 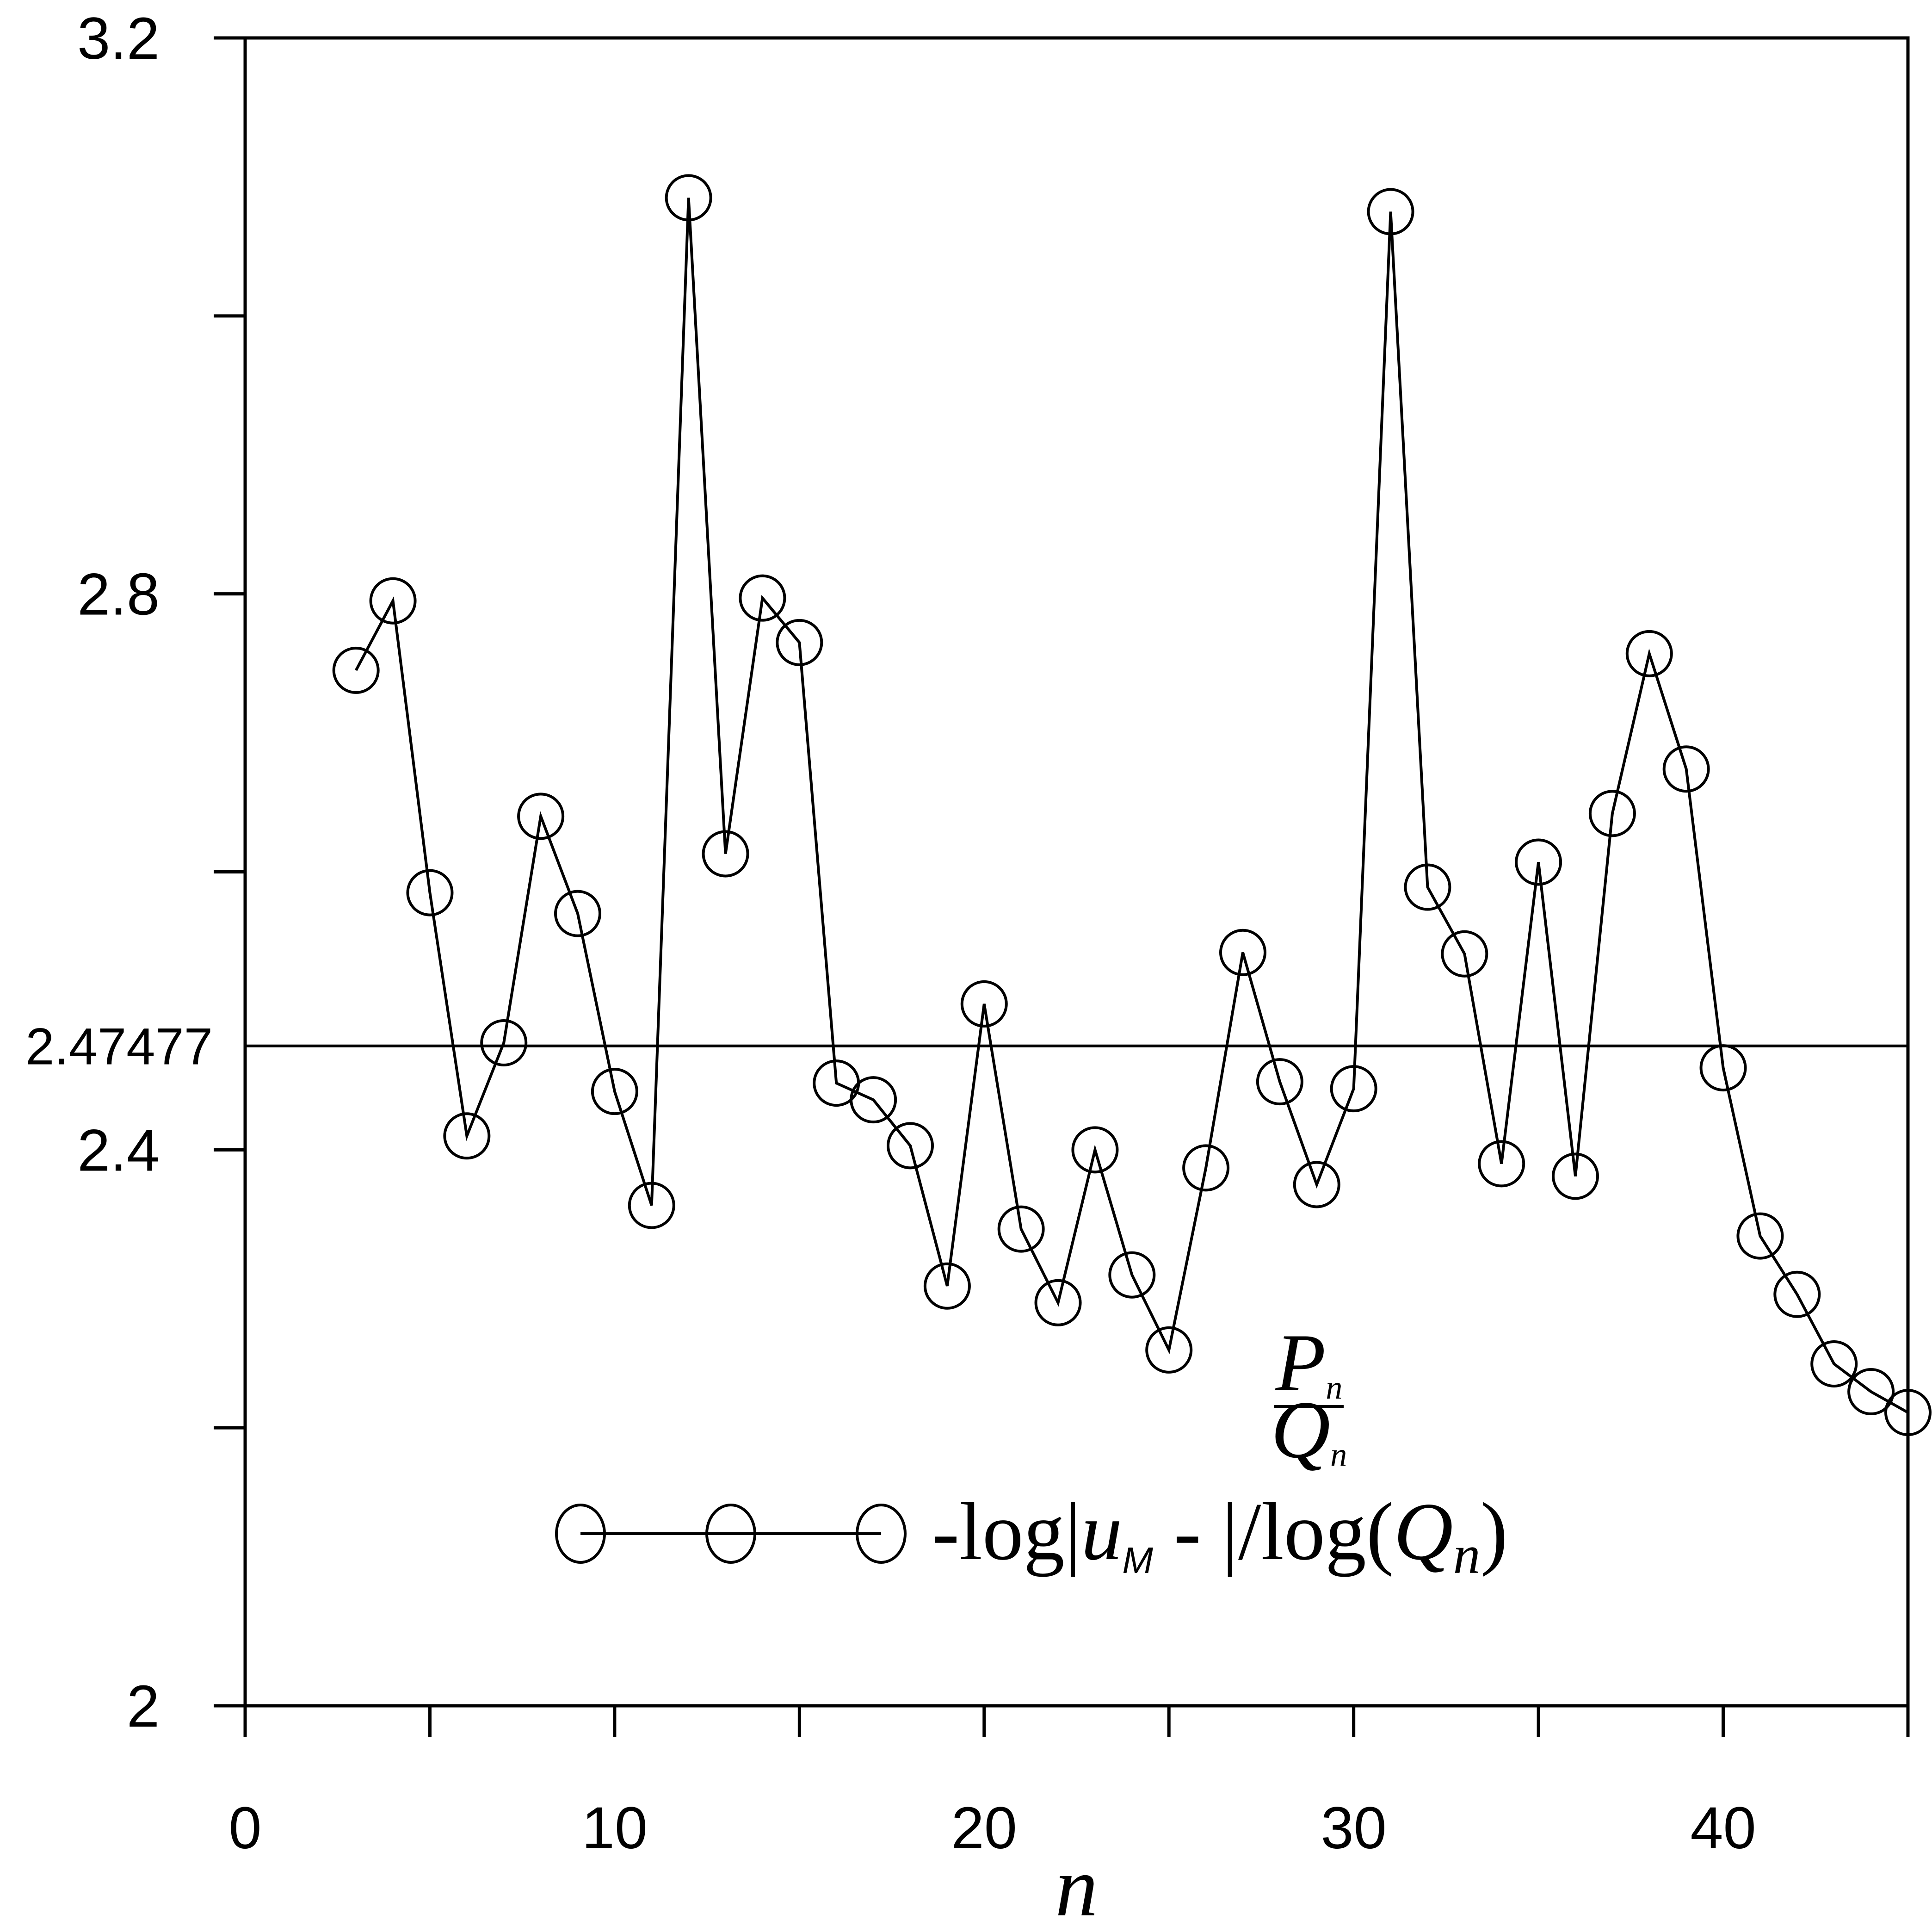 What do you see at coordinates (1309, 1429) in the screenshot?
I see `fraction-denominator: Qn` at bounding box center [1309, 1429].